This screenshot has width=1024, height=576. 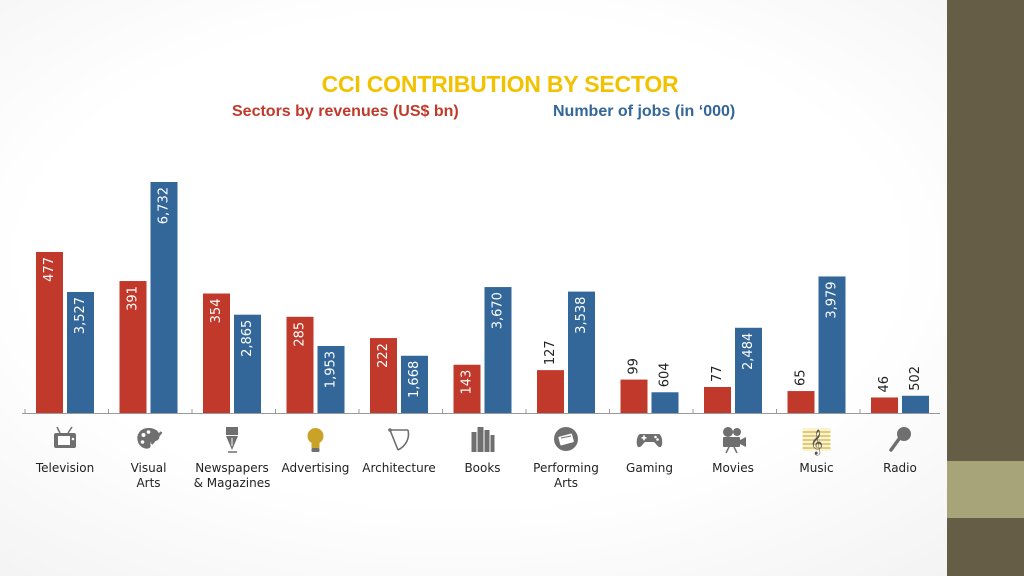 I want to click on category-label: Gaming, so click(x=650, y=468).